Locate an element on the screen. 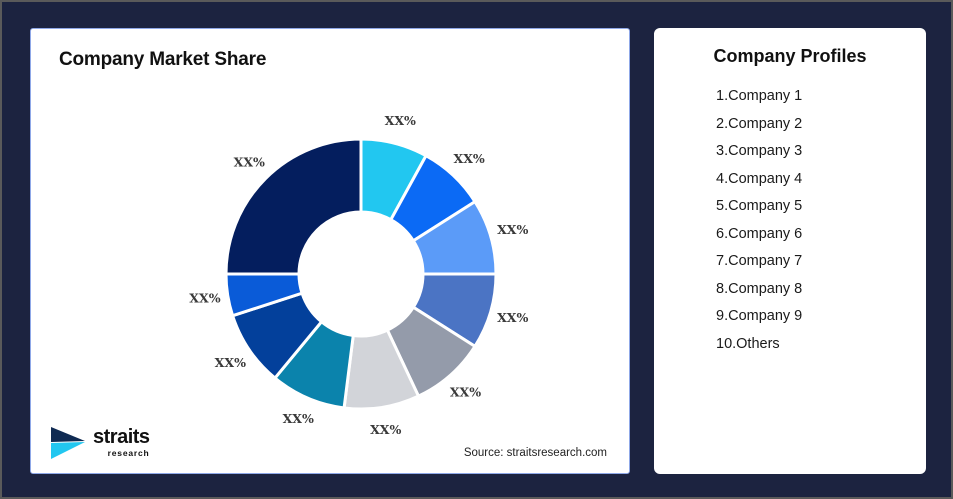  company-profile-item: 5.Company 5 is located at coordinates (759, 206).